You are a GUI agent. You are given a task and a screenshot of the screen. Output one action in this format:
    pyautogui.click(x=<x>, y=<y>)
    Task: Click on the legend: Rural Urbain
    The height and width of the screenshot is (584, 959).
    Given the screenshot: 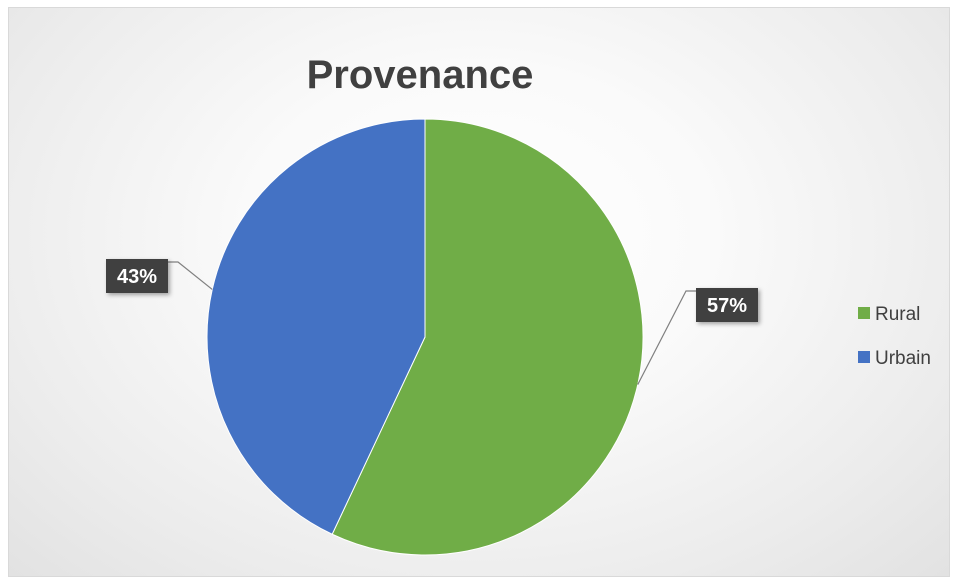 What is the action you would take?
    pyautogui.click(x=894, y=336)
    